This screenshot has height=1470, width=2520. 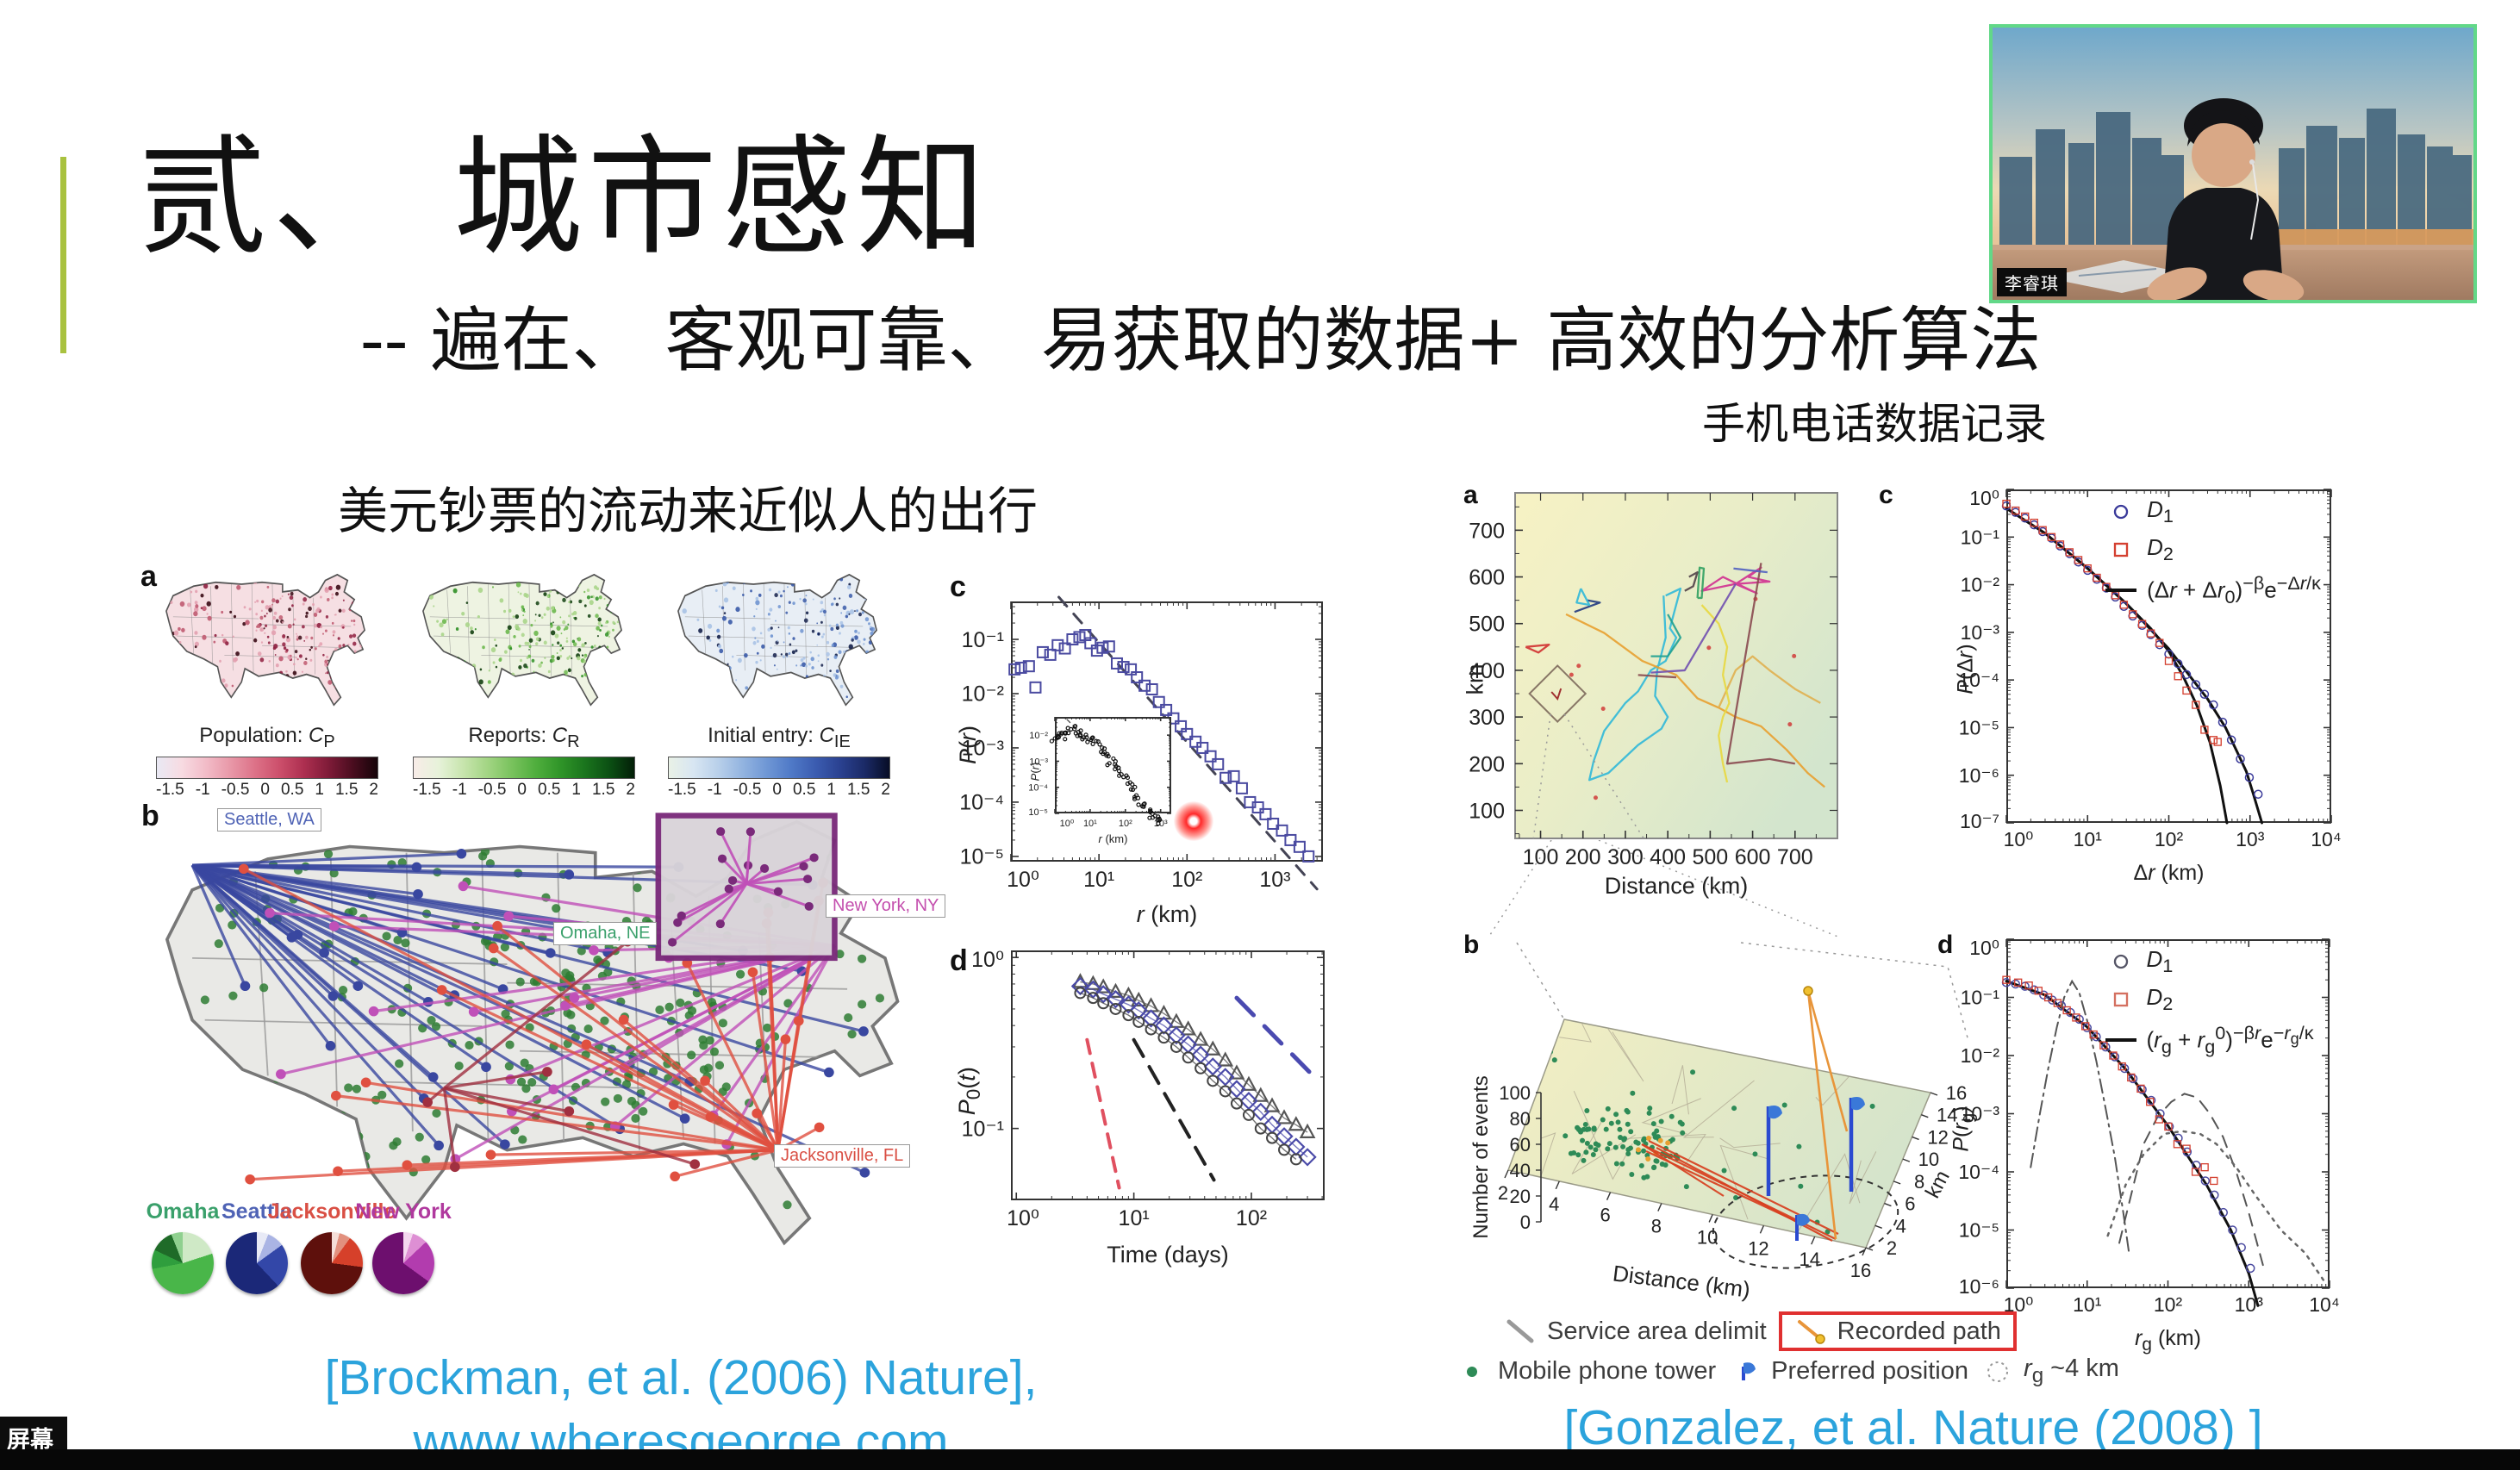 What do you see at coordinates (1472, 1372) in the screenshot?
I see `mobile-phone-tower-icon` at bounding box center [1472, 1372].